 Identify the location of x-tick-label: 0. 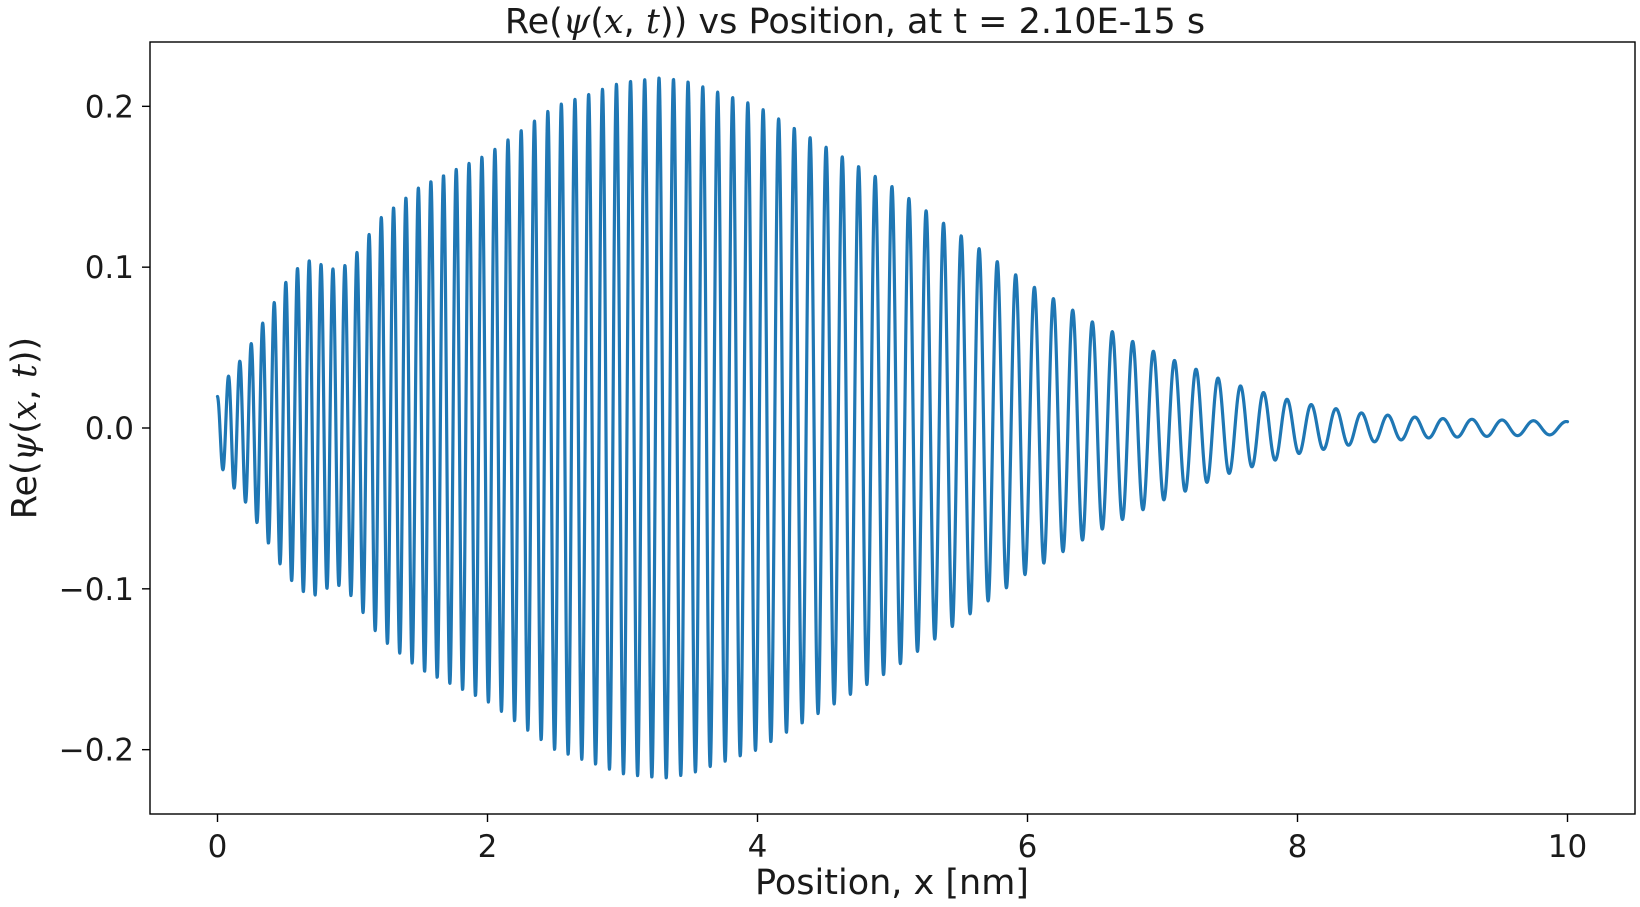
(218, 847).